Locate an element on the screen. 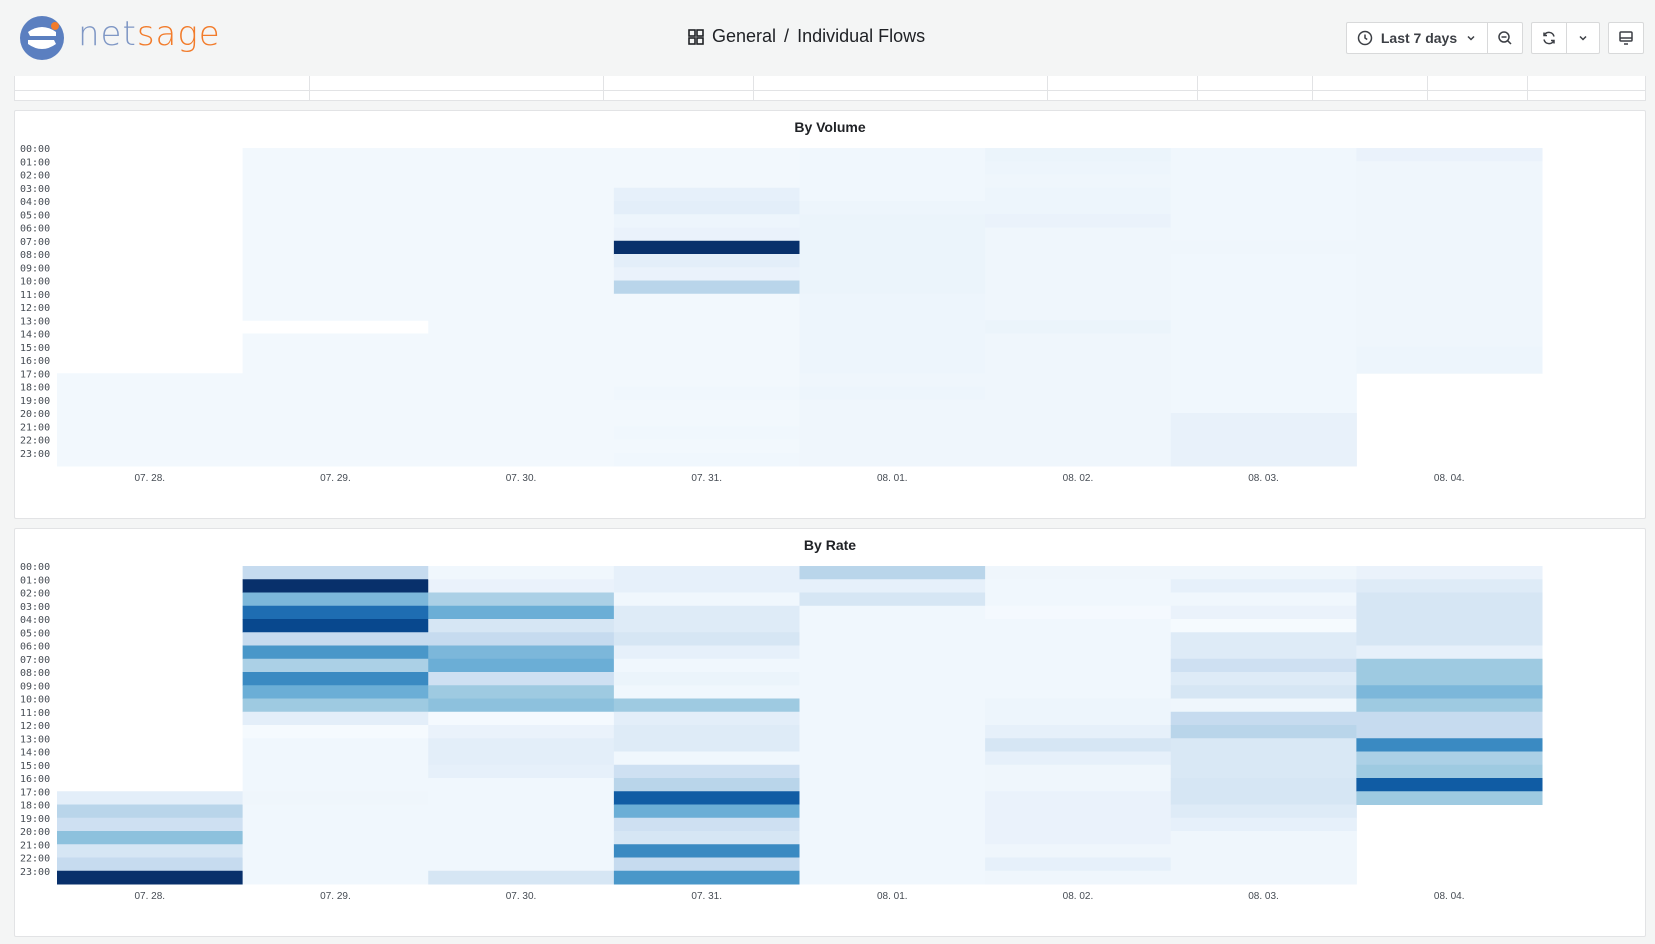 This screenshot has width=1655, height=944. refresh-button is located at coordinates (1549, 38).